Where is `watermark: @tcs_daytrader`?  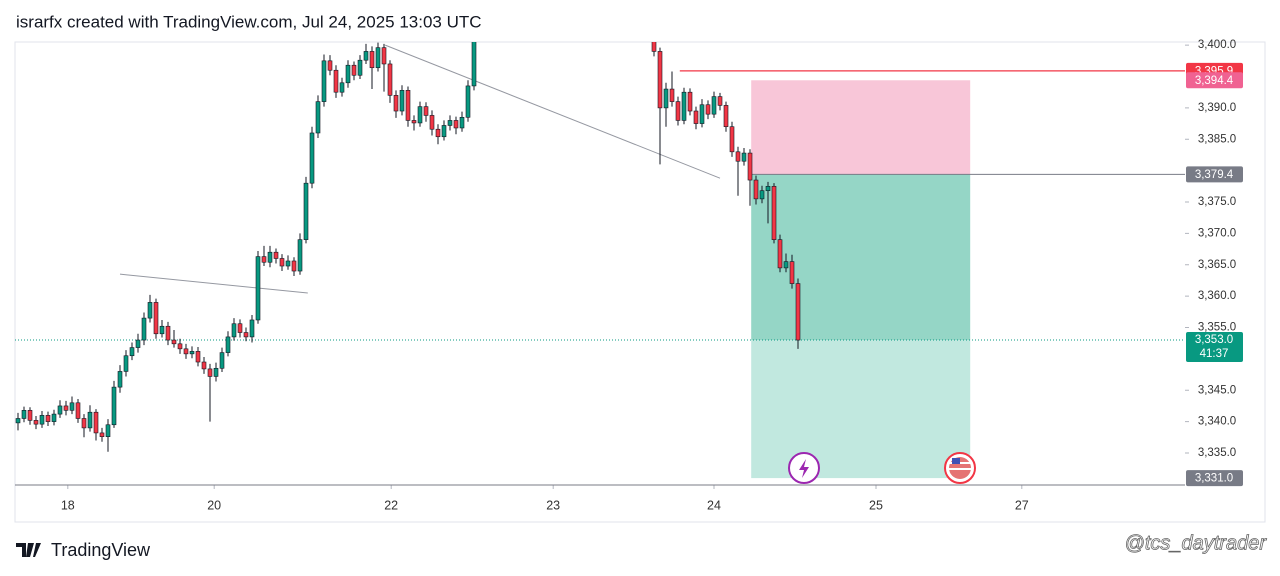
watermark: @tcs_daytrader is located at coordinates (1196, 543).